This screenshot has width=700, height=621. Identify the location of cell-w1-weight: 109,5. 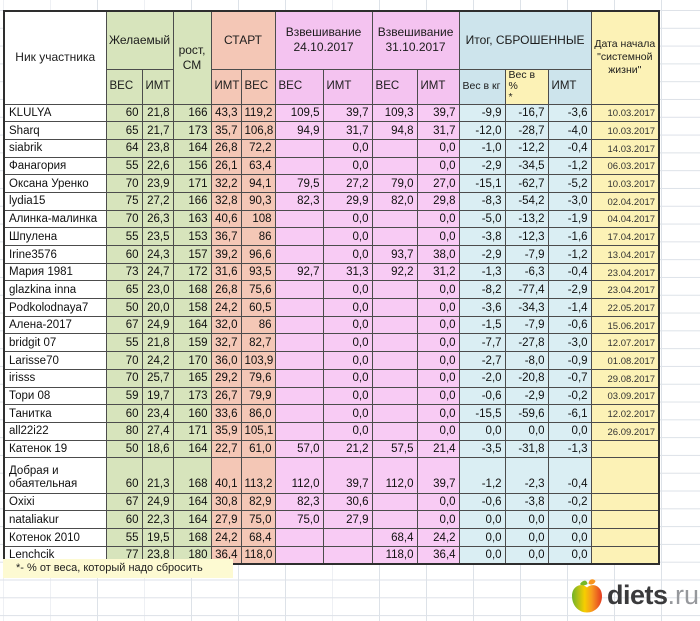
(299, 113).